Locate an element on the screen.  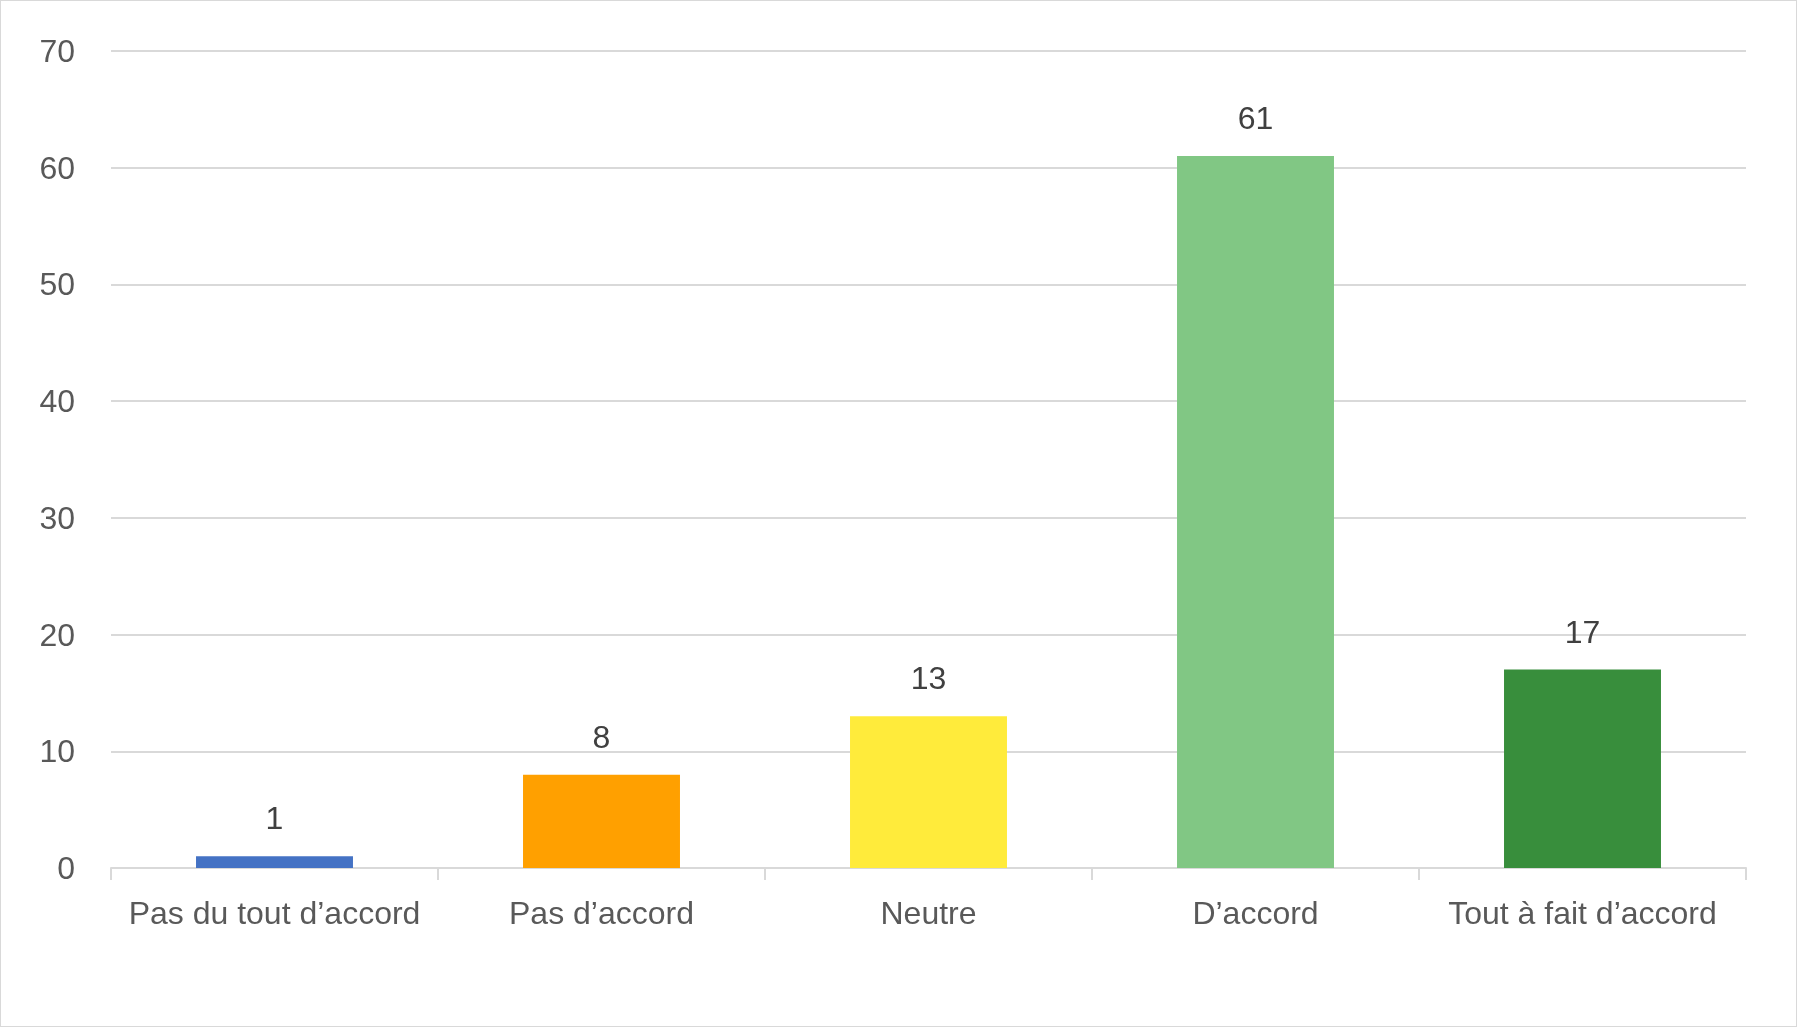
y-tick-label: 20 is located at coordinates (57, 634).